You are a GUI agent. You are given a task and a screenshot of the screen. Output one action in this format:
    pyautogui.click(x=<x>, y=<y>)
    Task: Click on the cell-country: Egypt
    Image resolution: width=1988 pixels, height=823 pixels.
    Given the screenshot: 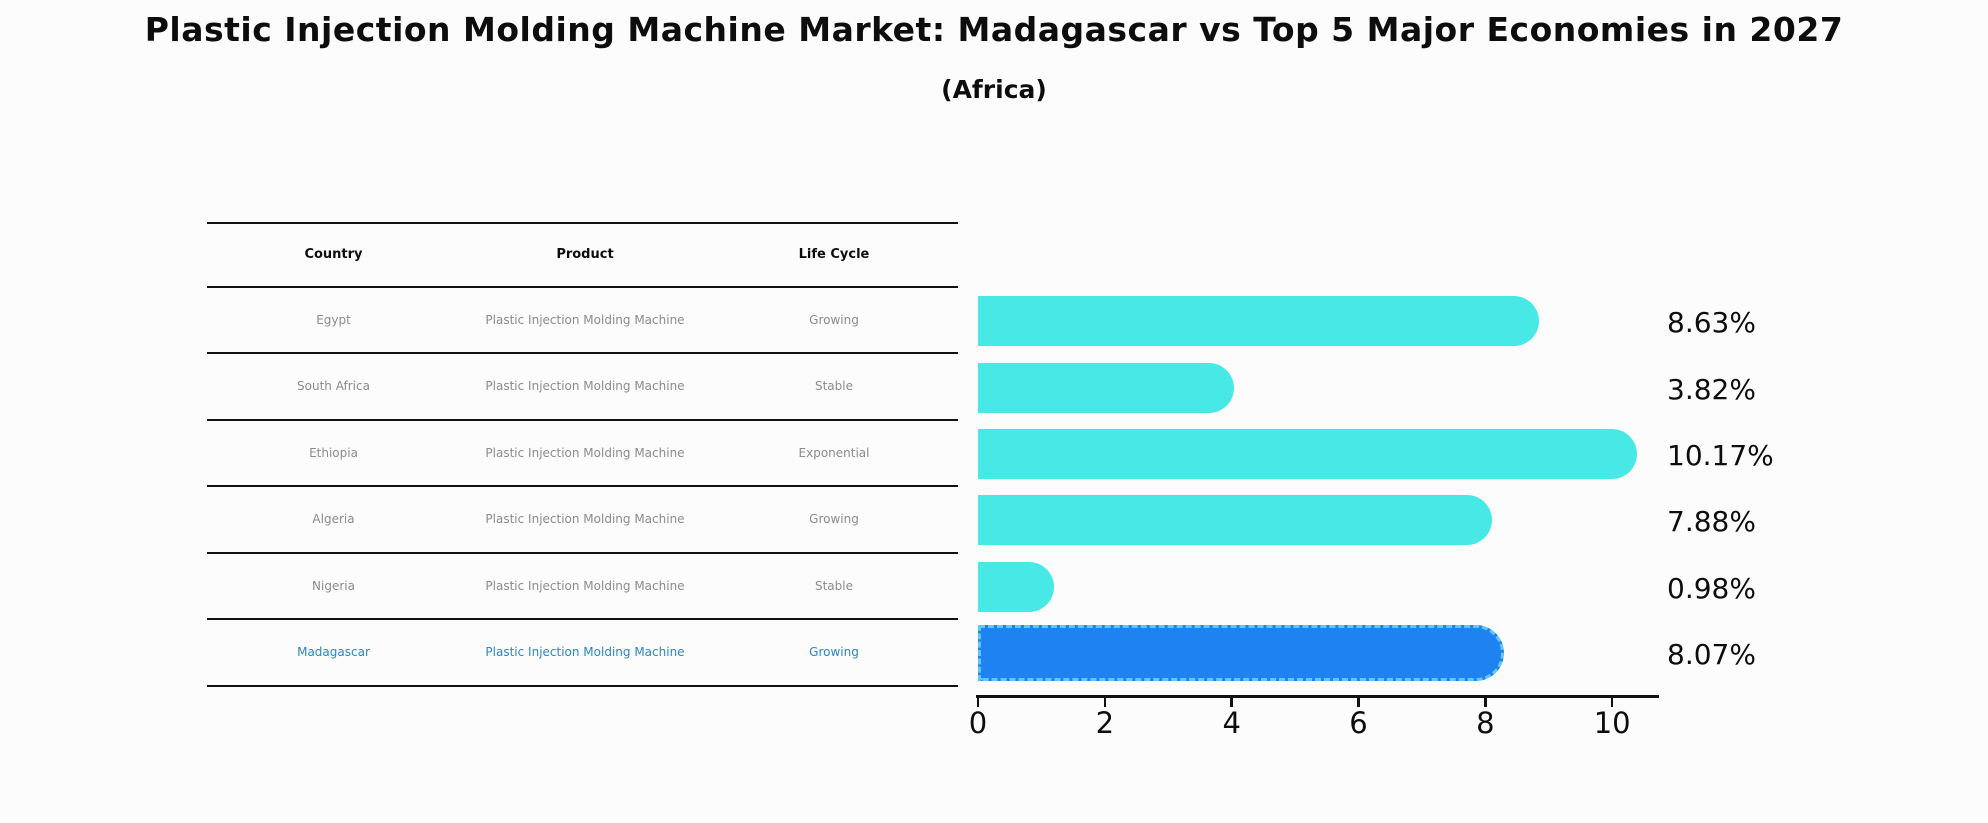 What is the action you would take?
    pyautogui.click(x=333, y=319)
    